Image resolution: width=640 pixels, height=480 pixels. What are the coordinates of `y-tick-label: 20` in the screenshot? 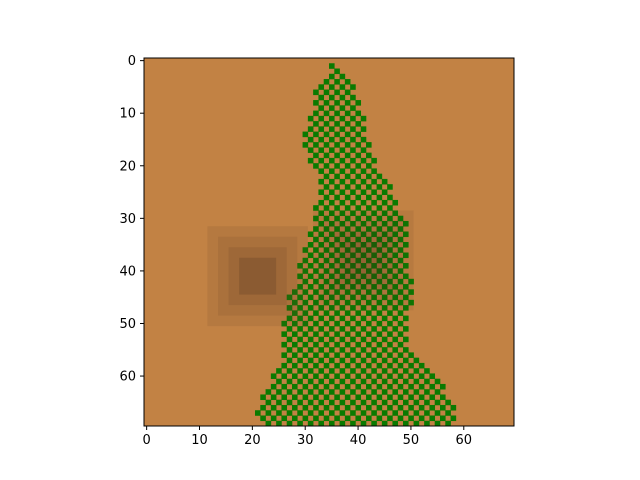 It's located at (127, 166).